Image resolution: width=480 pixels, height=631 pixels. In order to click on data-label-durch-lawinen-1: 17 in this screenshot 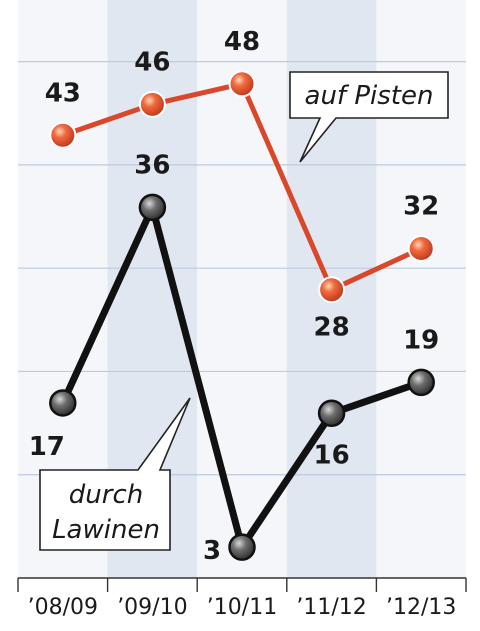, I will do `click(47, 447)`.